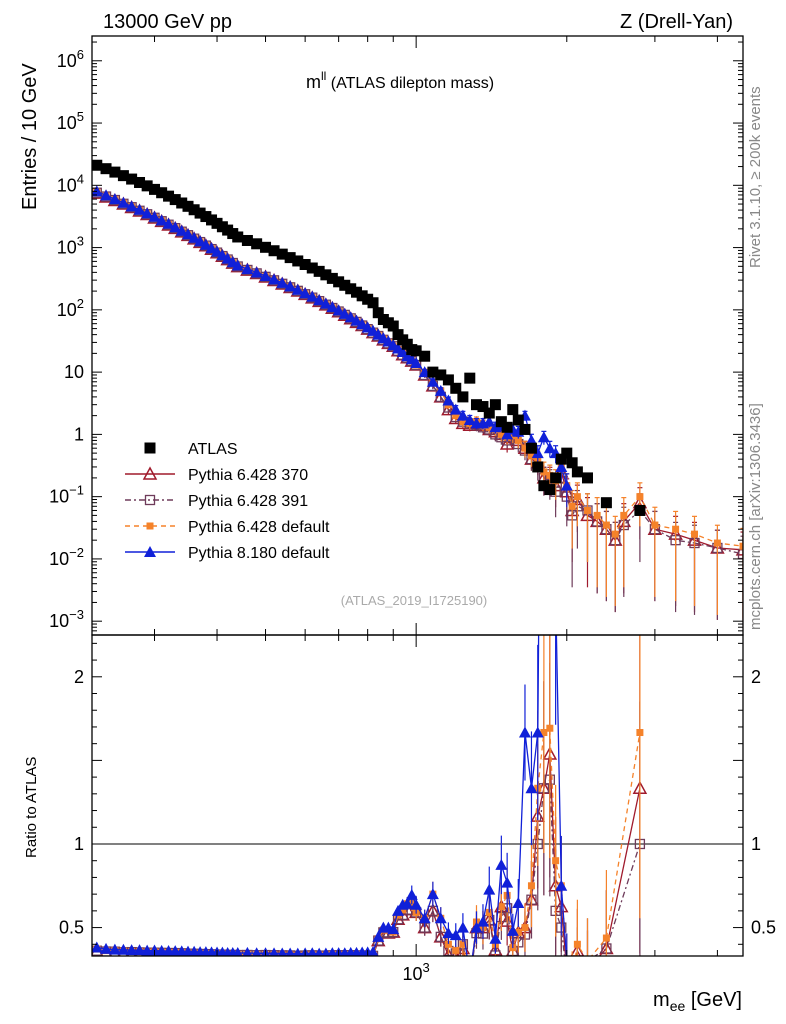  Describe the element at coordinates (740, 554) in the screenshot. I see `data-point-p391` at that location.